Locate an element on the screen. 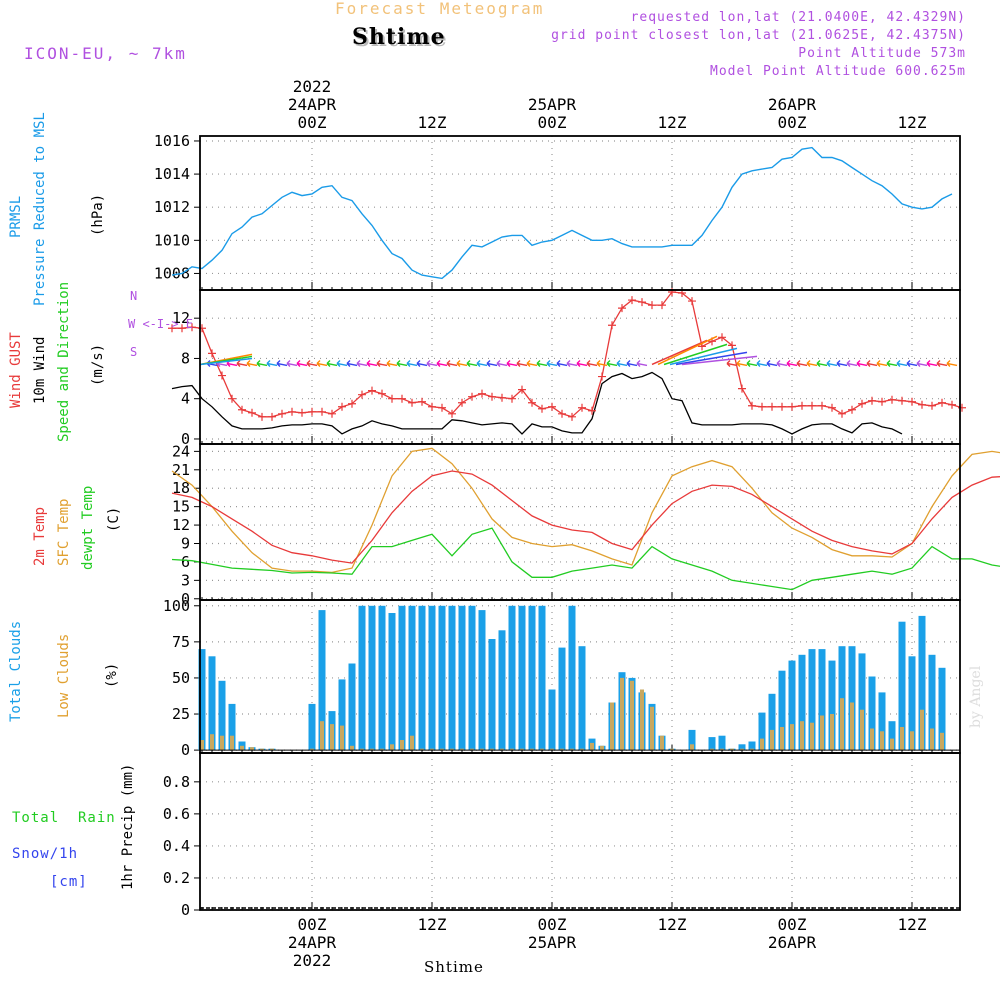  y-tick-label: 25 is located at coordinates (181, 714).